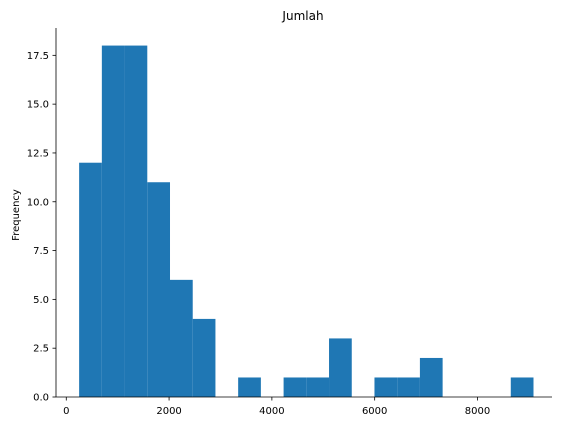 The width and height of the screenshot is (561, 427). Describe the element at coordinates (168, 411) in the screenshot. I see `x-tick-label: 2000` at that location.